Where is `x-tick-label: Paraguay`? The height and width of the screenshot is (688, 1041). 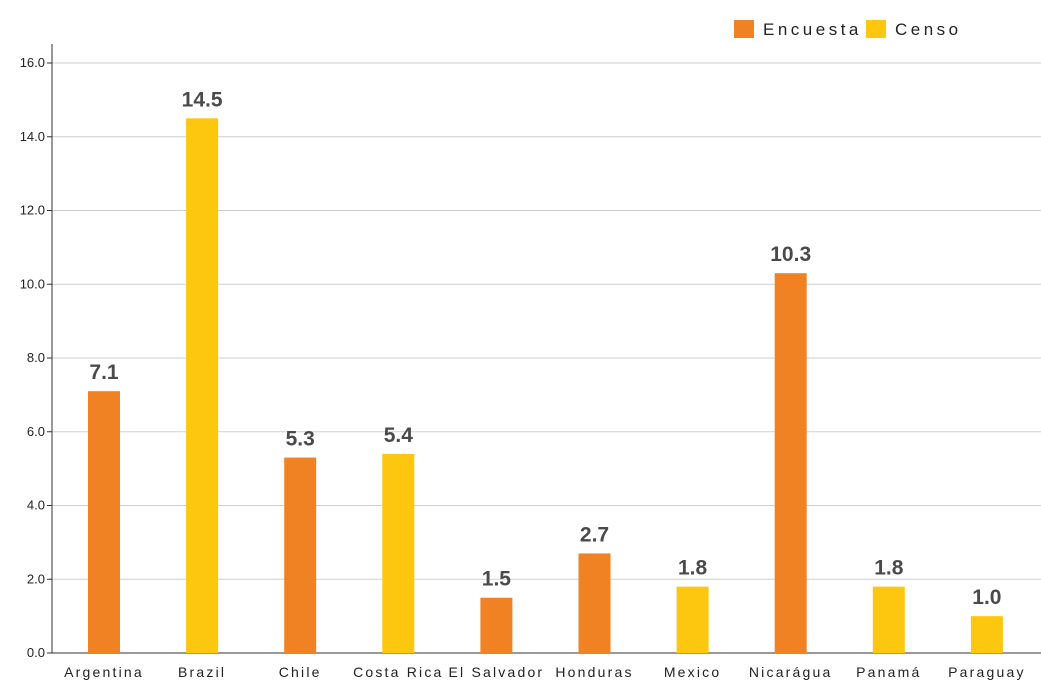 x-tick-label: Paraguay is located at coordinates (987, 672).